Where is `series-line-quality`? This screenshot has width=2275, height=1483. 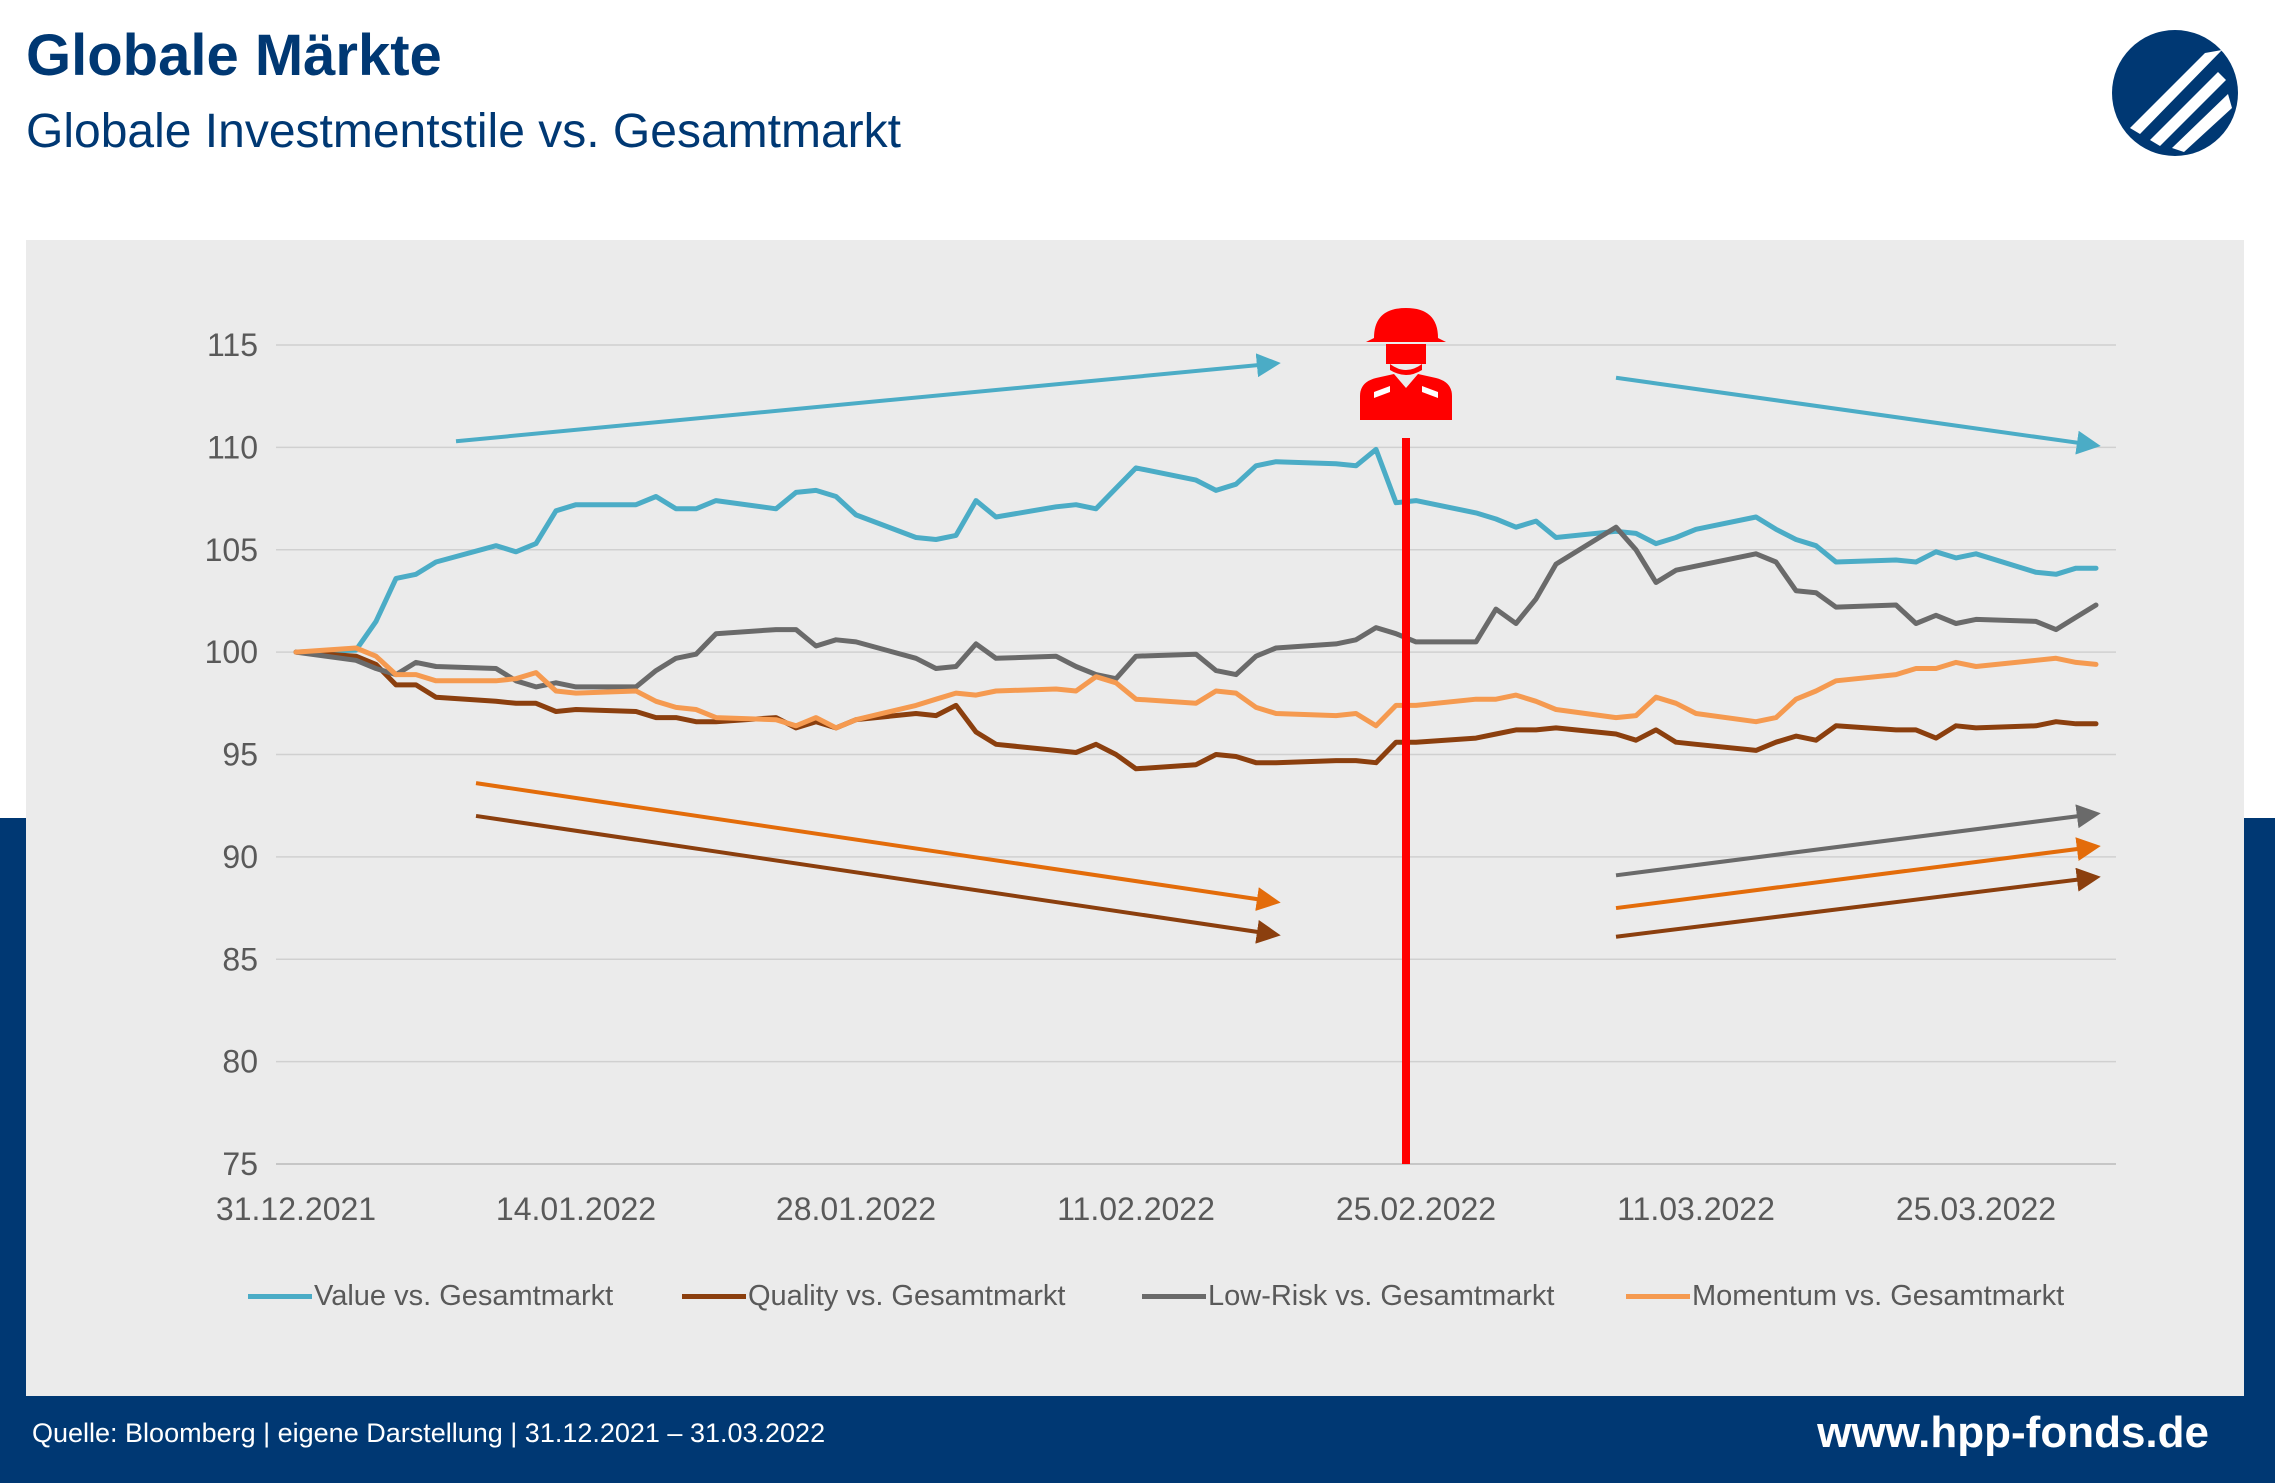
series-line-quality is located at coordinates (1196, 710).